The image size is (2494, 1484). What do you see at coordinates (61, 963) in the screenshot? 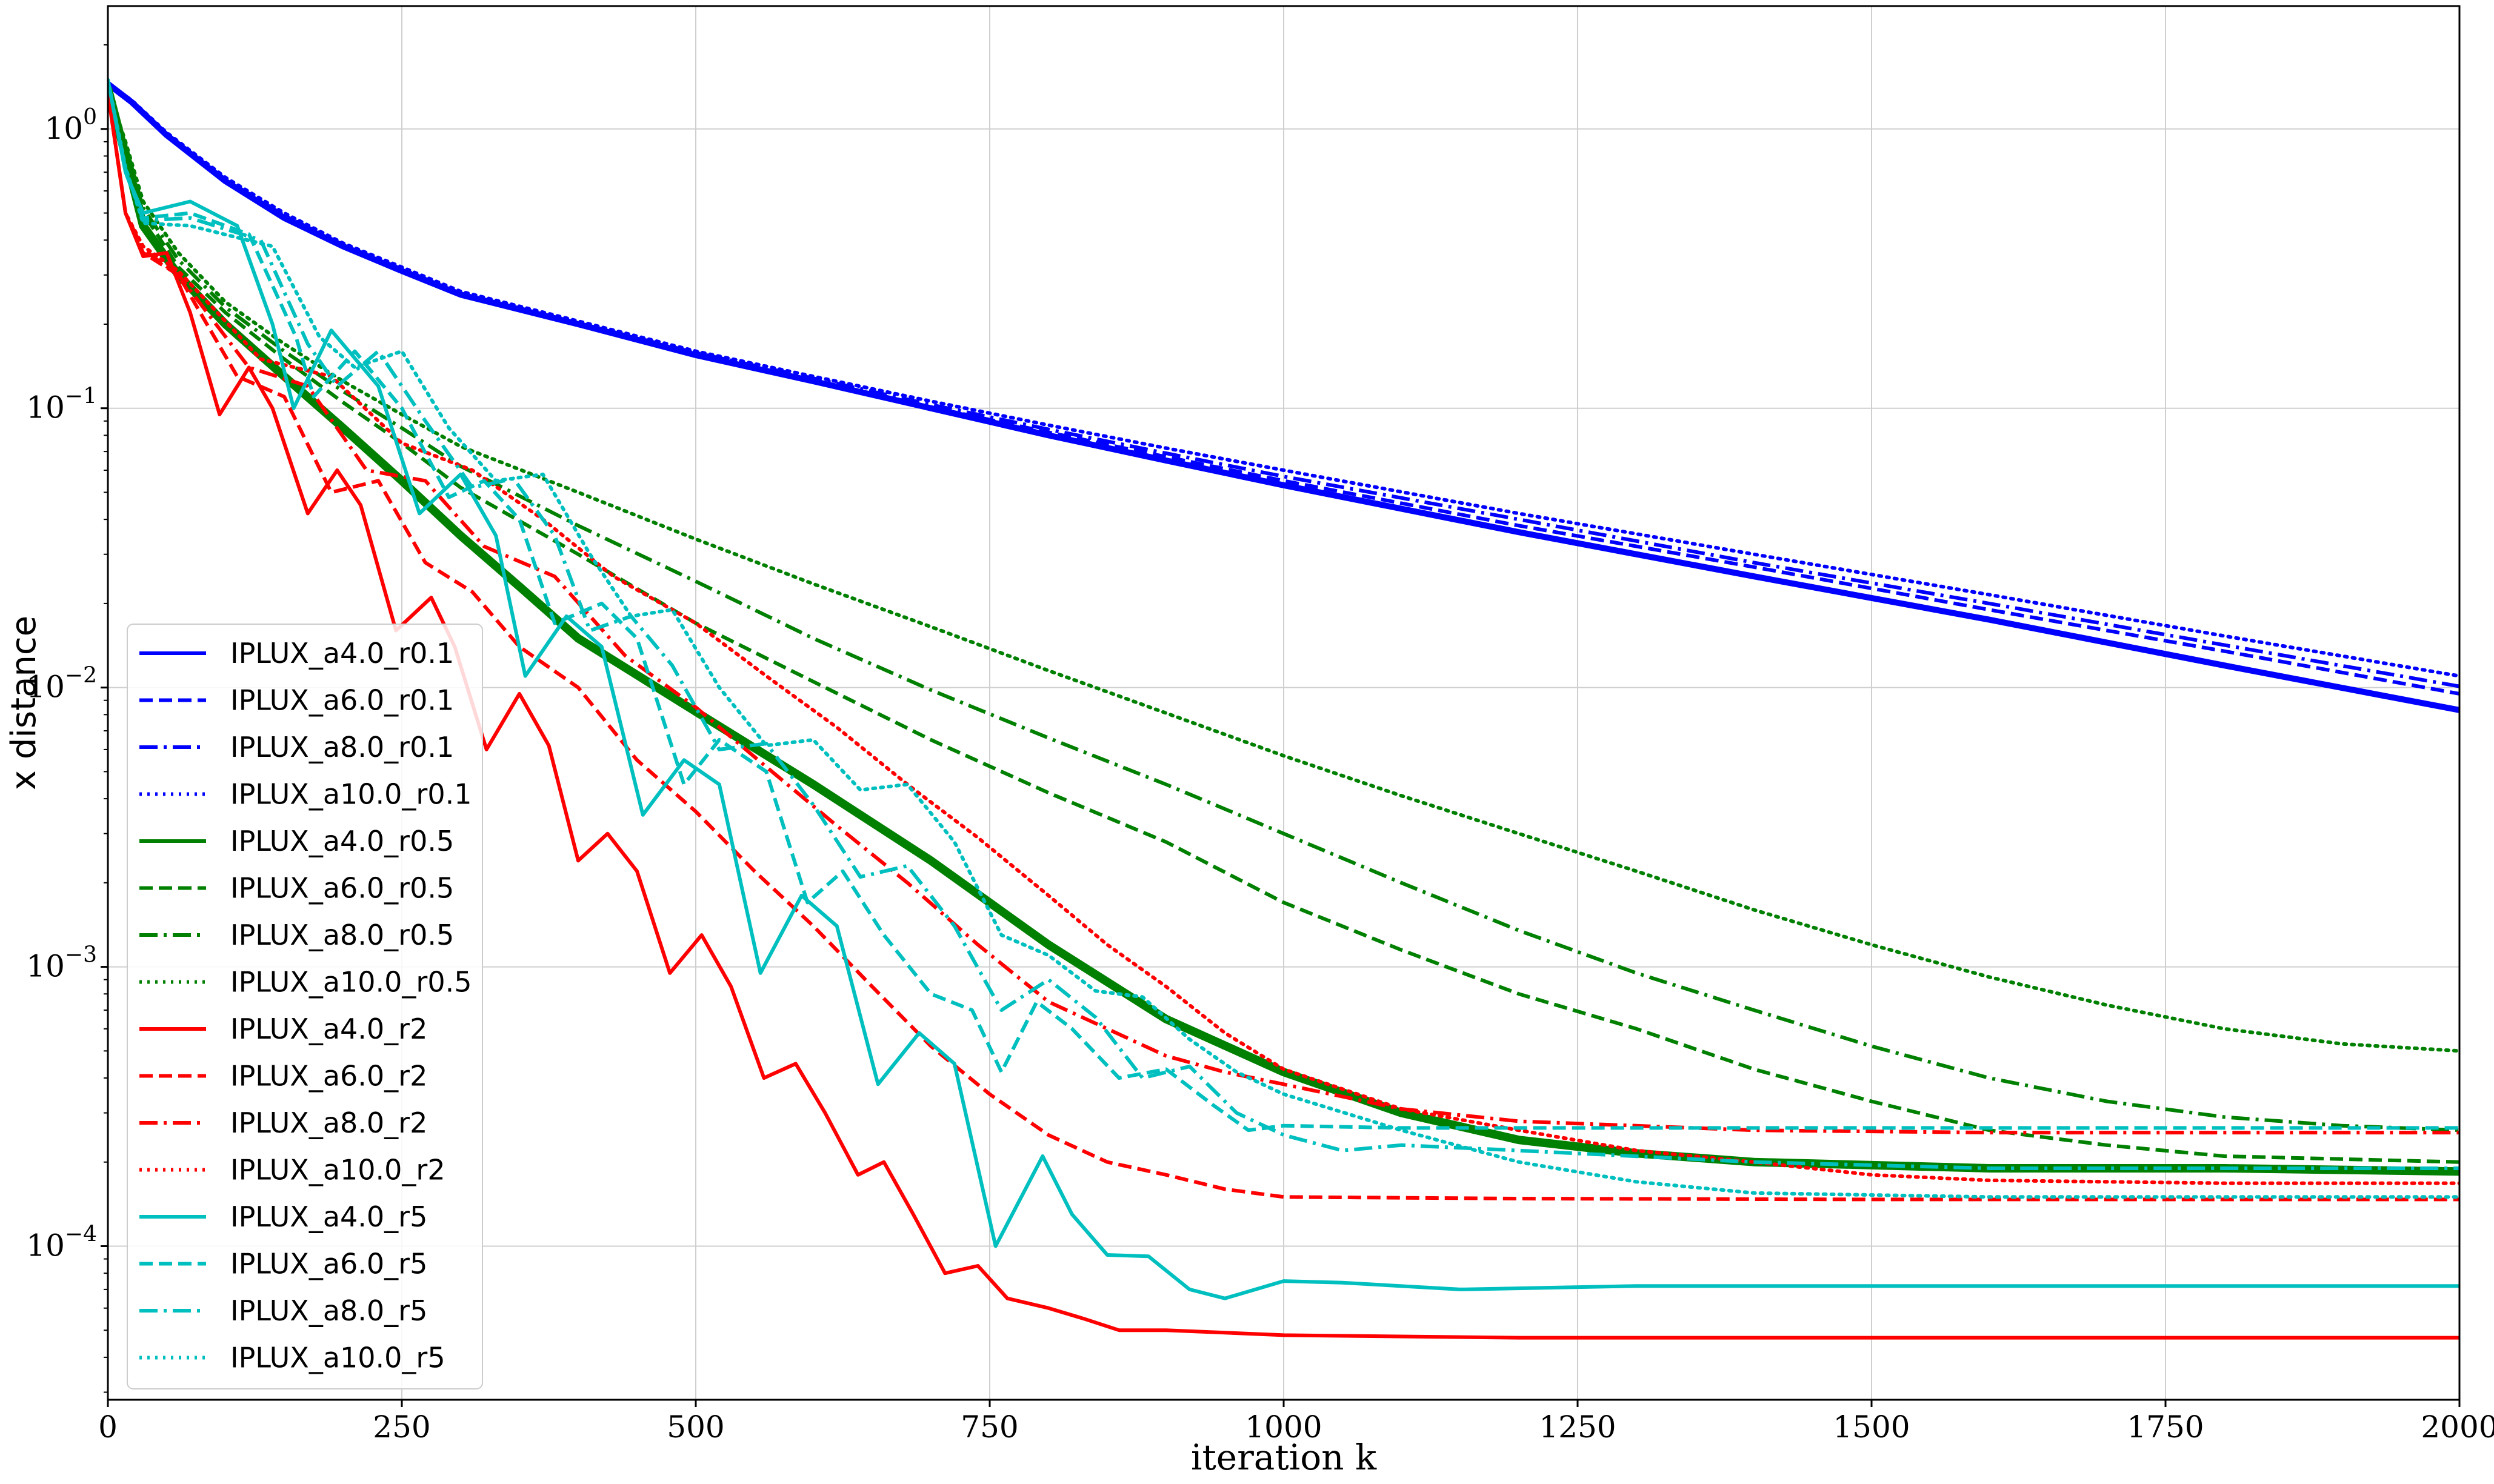
I see `y-tick-label: 10⁻³` at bounding box center [61, 963].